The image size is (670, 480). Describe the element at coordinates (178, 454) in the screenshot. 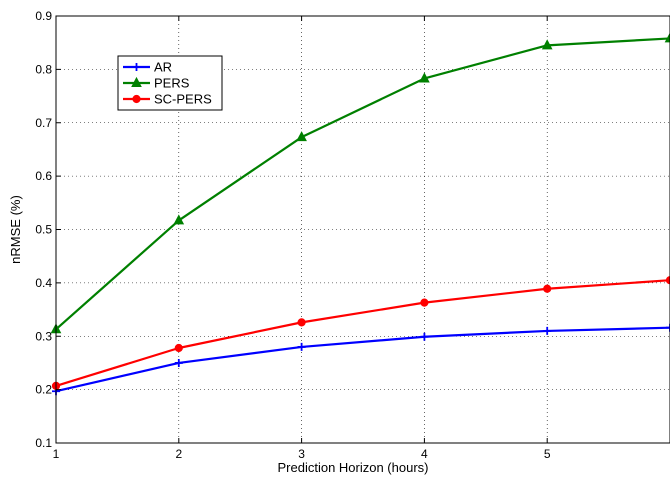

I see `x-tick-label: 2` at that location.